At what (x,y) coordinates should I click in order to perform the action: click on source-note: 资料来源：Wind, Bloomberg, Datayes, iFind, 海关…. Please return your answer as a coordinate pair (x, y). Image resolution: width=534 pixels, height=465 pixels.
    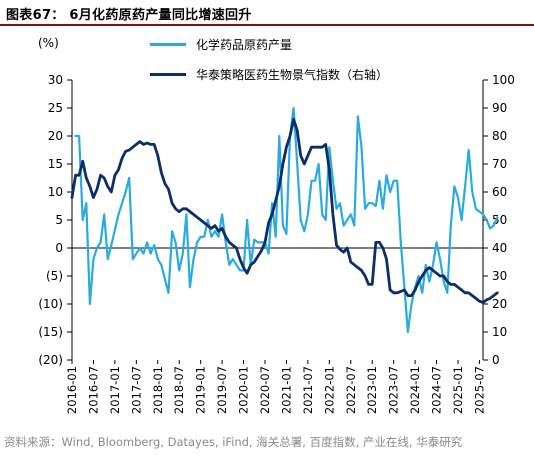
    Looking at the image, I should click on (267, 448).